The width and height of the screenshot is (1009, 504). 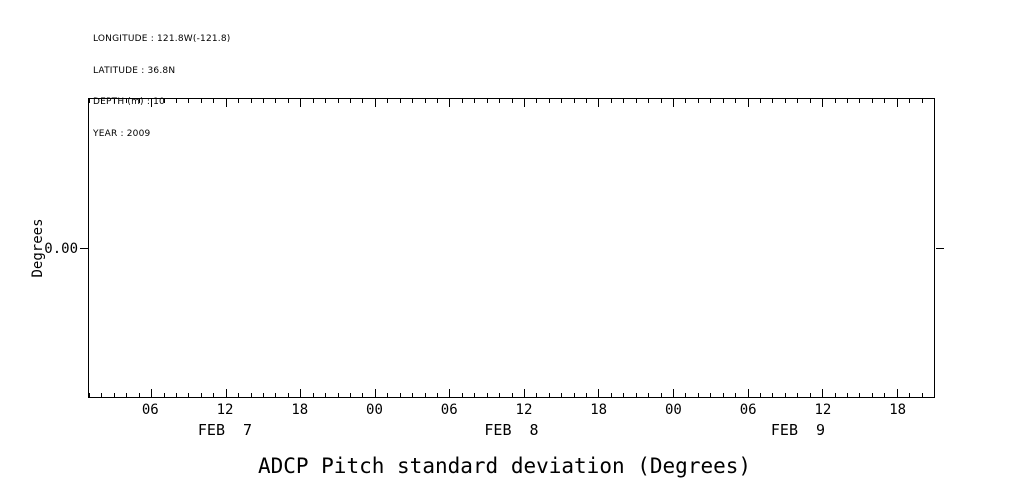 I want to click on depth-label: DEPTH (m) : 10, so click(x=129, y=102).